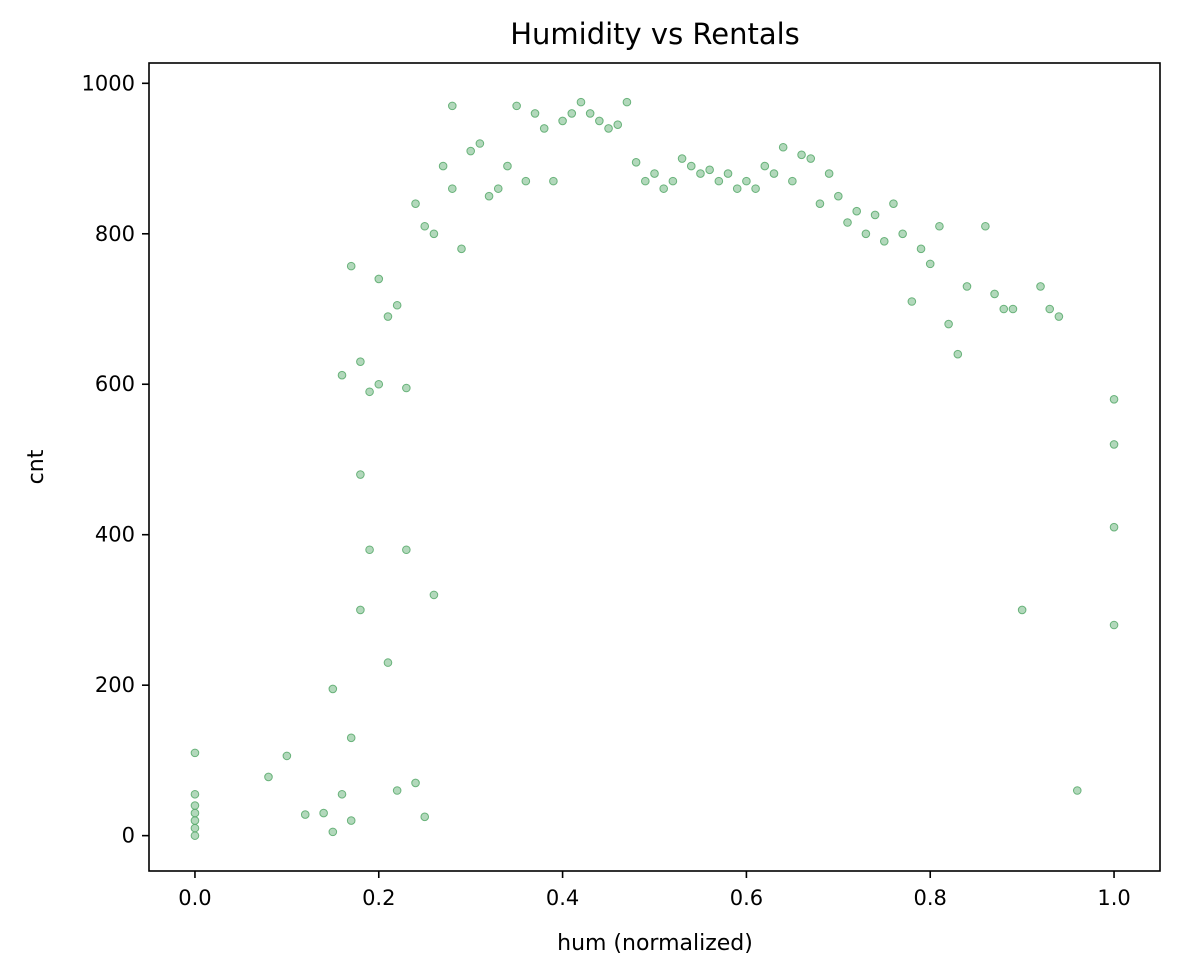  Describe the element at coordinates (115, 459) in the screenshot. I see `y-axis: 0 200 400 600 800 1000` at that location.